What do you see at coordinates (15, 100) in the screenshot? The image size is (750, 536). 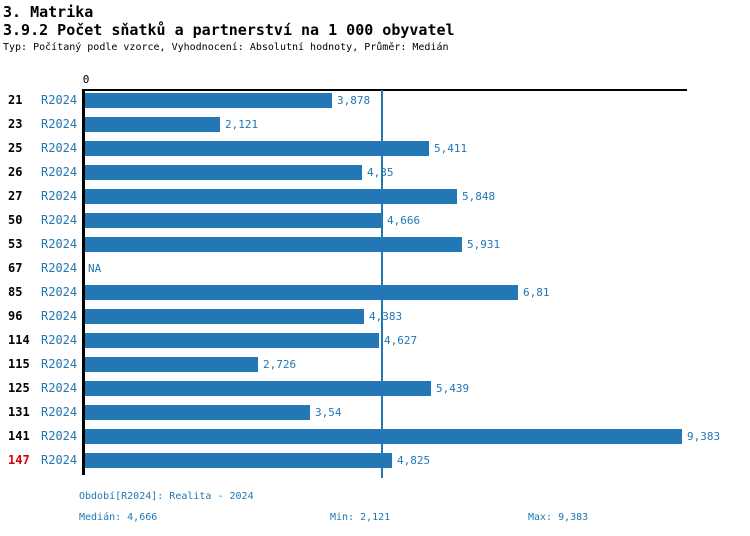 I see `row-id-label: 21` at bounding box center [15, 100].